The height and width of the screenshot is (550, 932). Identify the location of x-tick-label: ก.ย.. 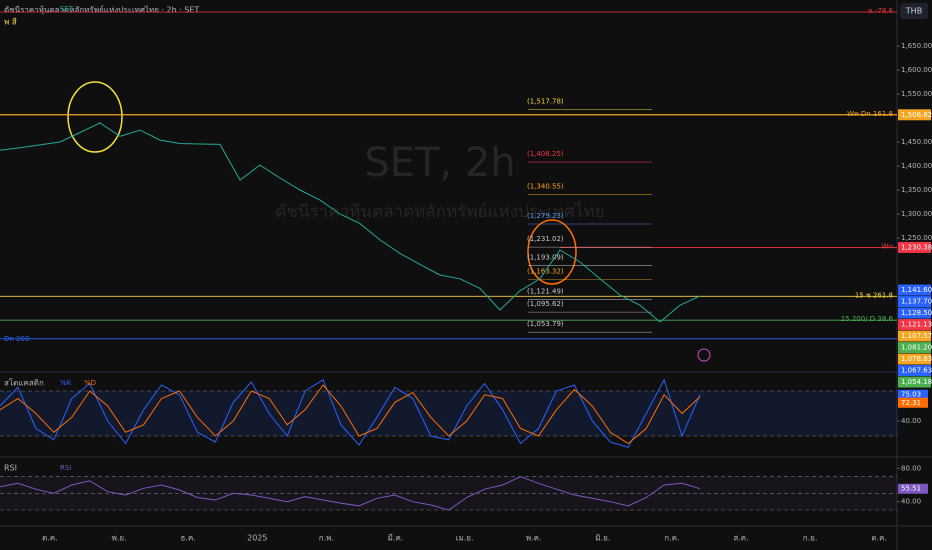
(810, 538).